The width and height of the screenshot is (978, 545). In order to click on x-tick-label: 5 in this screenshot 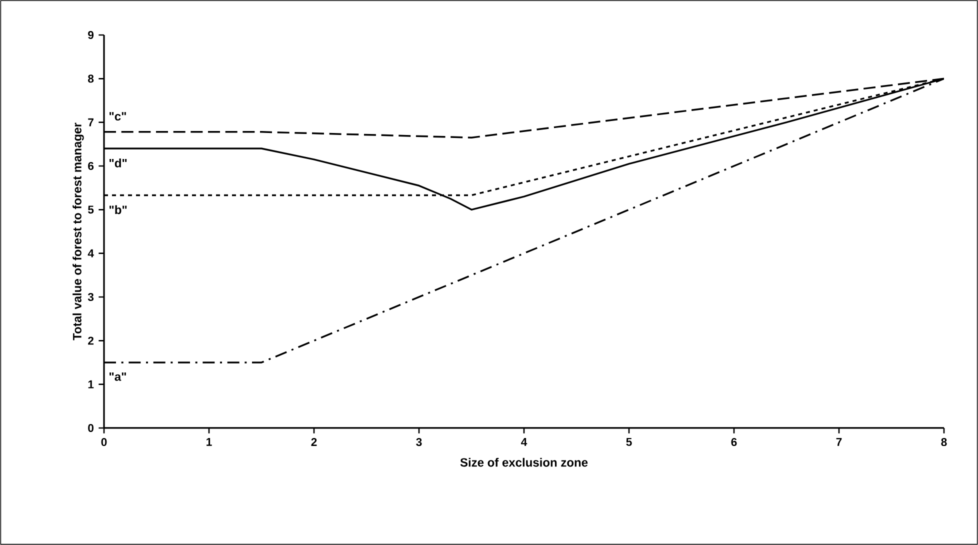, I will do `click(629, 442)`.